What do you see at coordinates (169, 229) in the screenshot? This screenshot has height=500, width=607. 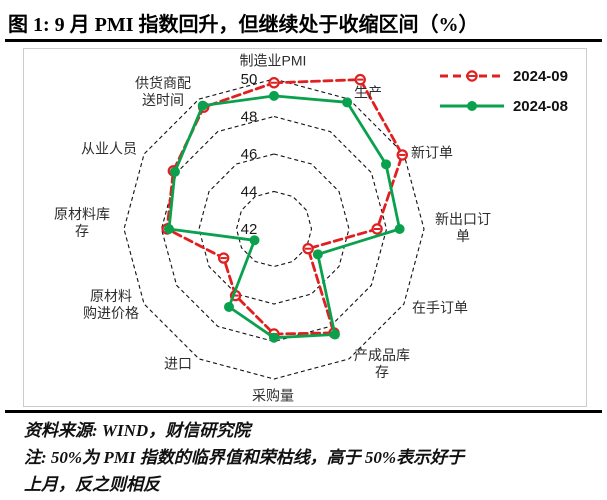 I see `data-point-2024-08-原材料库存` at bounding box center [169, 229].